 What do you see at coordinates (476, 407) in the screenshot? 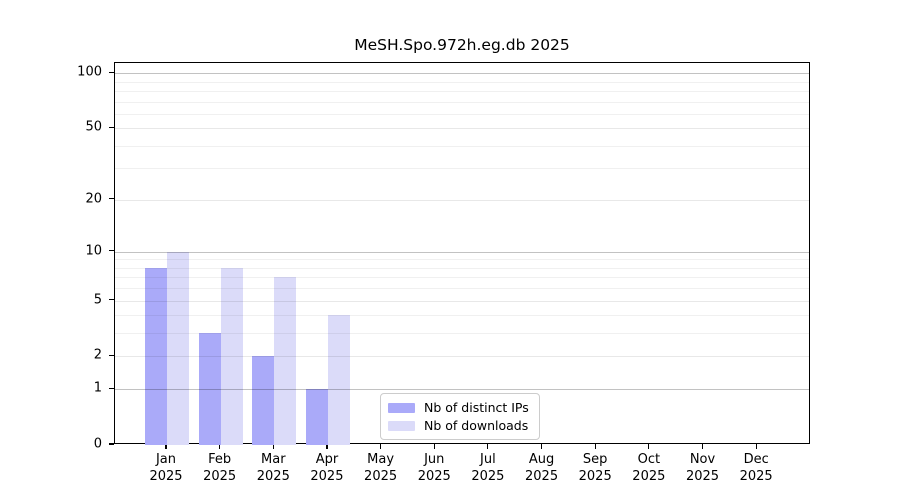
I see `legend-label-1: Nb of distinct IPs` at bounding box center [476, 407].